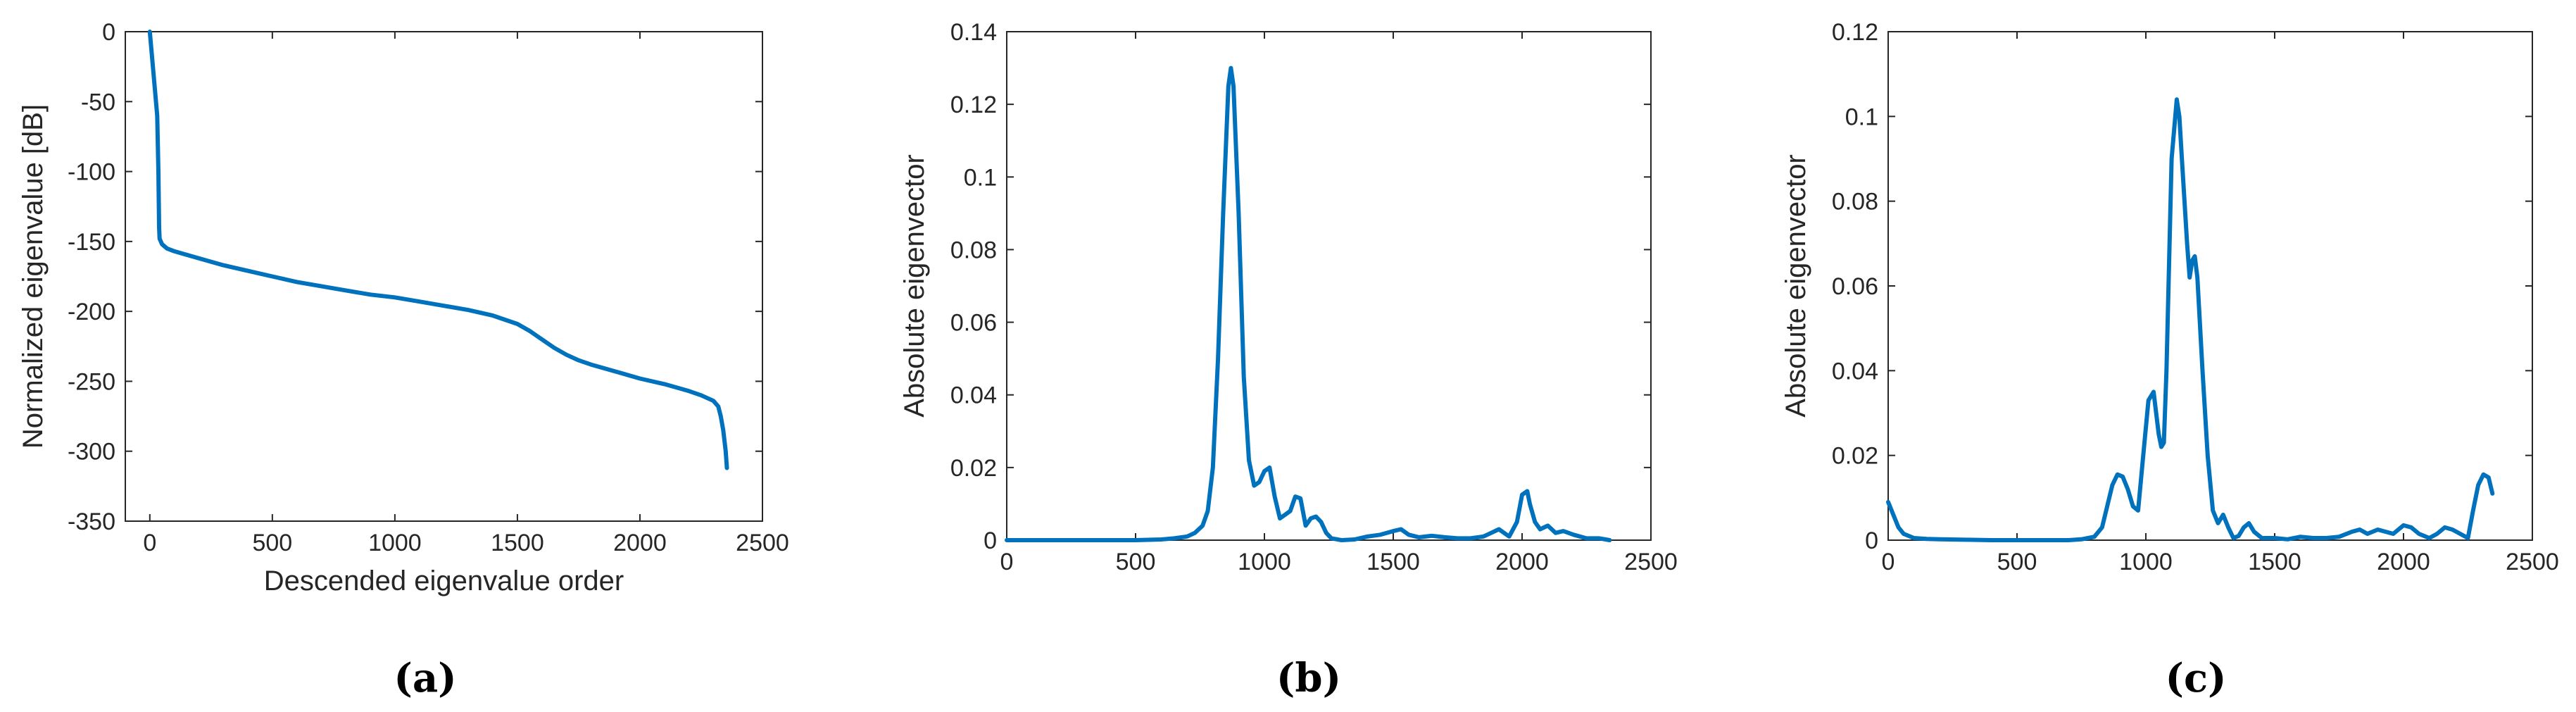 This screenshot has height=712, width=2576. What do you see at coordinates (425, 678) in the screenshot?
I see `caption-a: (a)` at bounding box center [425, 678].